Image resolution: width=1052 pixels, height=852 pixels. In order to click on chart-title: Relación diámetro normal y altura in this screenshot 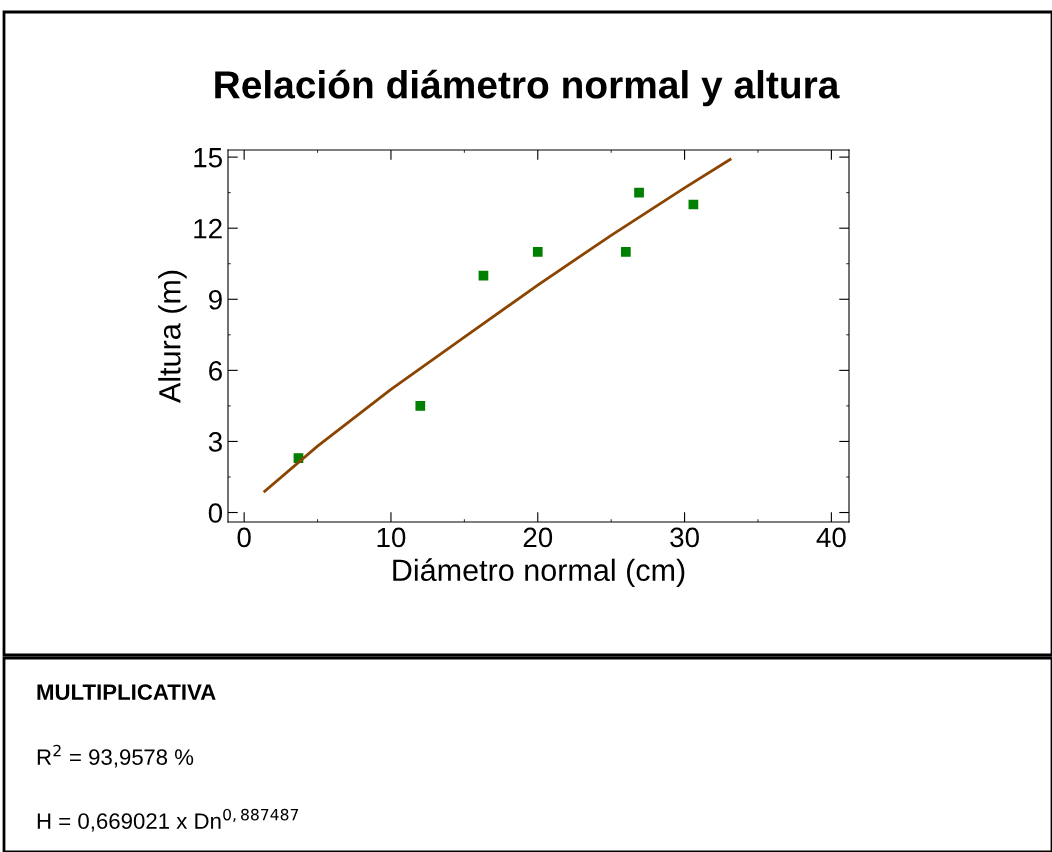, I will do `click(527, 88)`.